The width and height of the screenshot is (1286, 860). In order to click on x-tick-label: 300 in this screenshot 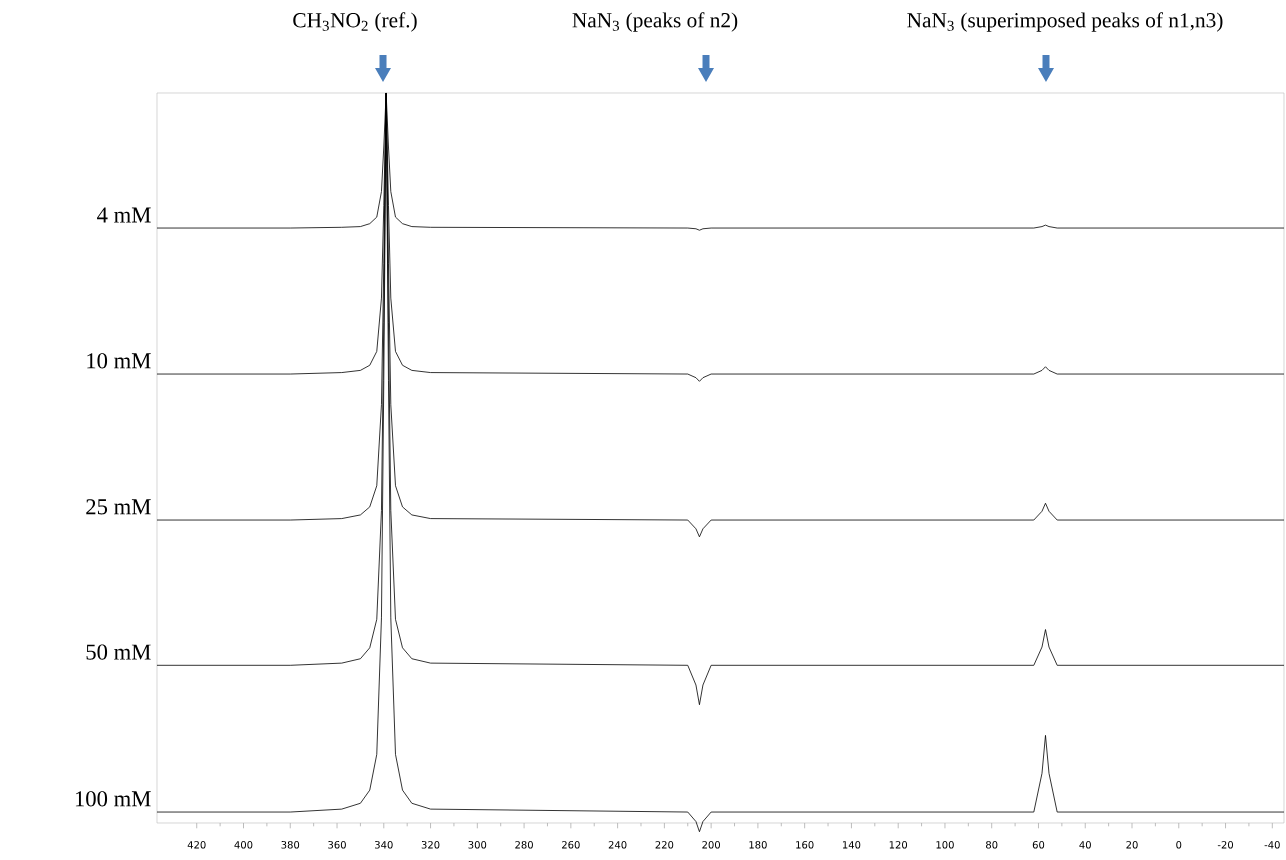, I will do `click(477, 845)`.